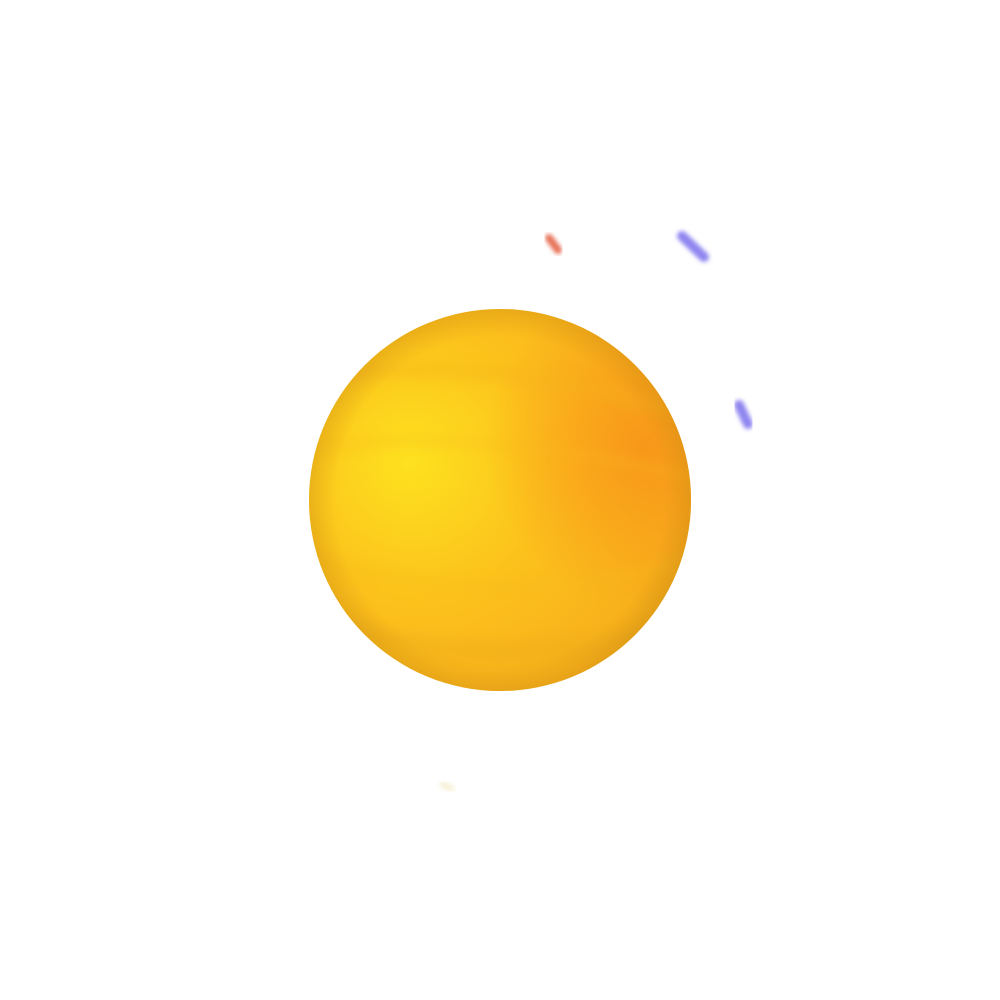 The width and height of the screenshot is (1000, 1000). I want to click on particle-cream, so click(447, 786).